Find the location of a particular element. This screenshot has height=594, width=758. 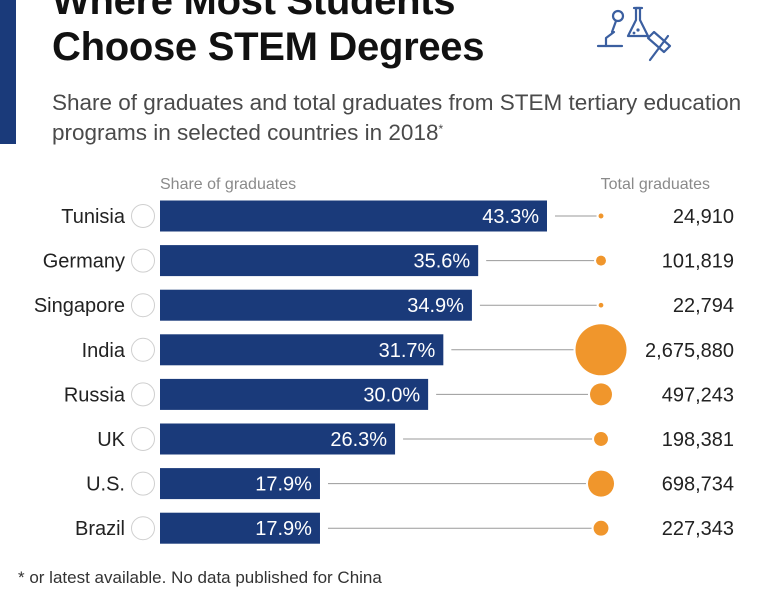

total-value-label: 22,794 is located at coordinates (703, 306).